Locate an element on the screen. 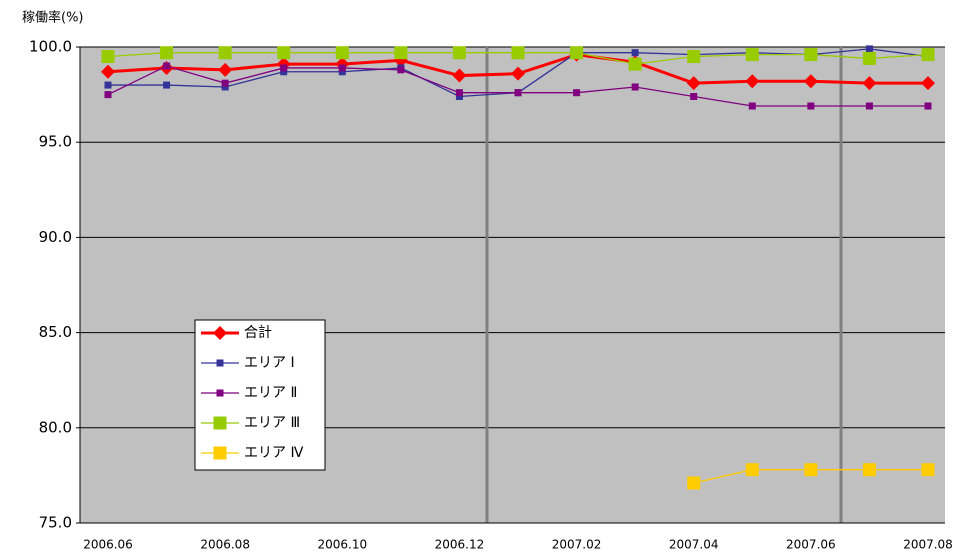  x-tick-label: 2006.08 is located at coordinates (225, 545).